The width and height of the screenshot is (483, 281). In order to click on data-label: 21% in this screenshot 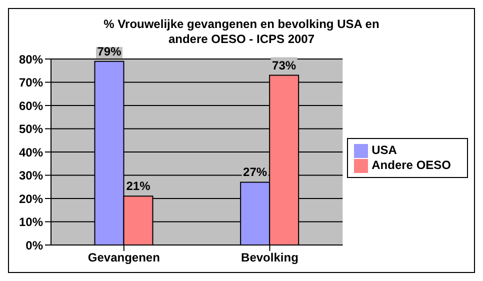, I will do `click(138, 186)`.